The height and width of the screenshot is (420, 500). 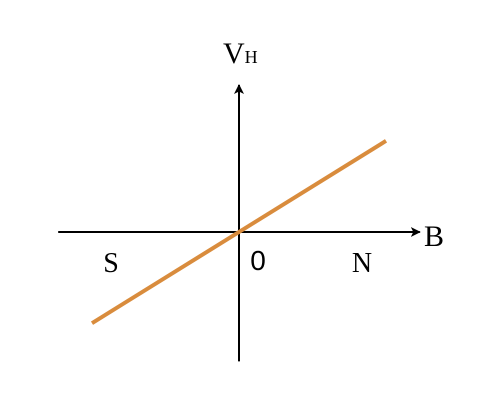 I want to click on north-pole-label: N, so click(x=362, y=263).